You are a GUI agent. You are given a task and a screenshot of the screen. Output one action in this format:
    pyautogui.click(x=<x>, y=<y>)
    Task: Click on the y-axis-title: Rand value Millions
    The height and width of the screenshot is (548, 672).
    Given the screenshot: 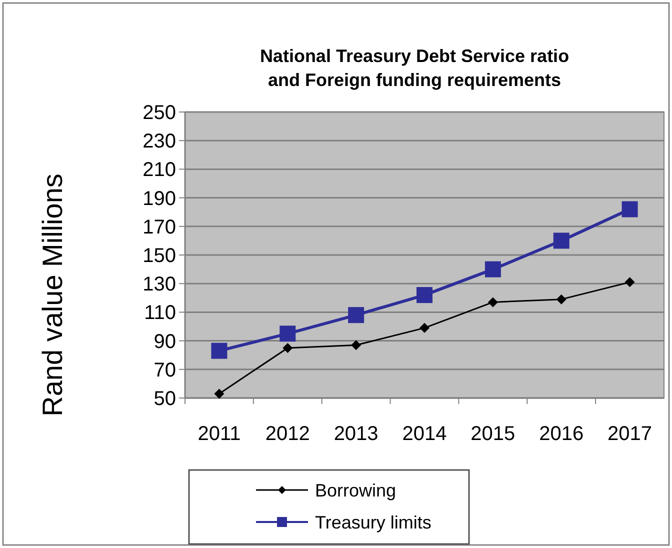 What is the action you would take?
    pyautogui.click(x=52, y=295)
    